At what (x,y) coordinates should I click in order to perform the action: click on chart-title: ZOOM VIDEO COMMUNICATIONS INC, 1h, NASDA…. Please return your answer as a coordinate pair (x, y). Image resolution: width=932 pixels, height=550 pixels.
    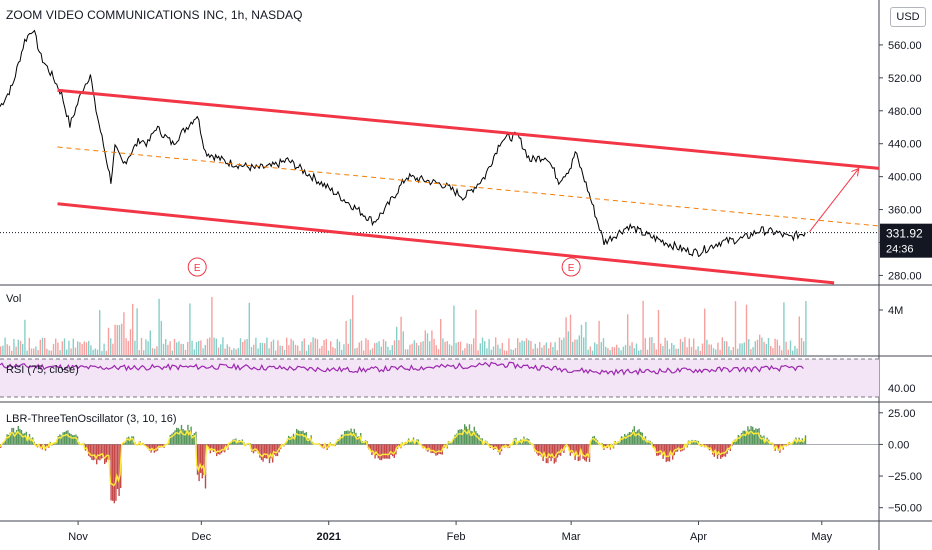
    Looking at the image, I should click on (154, 15).